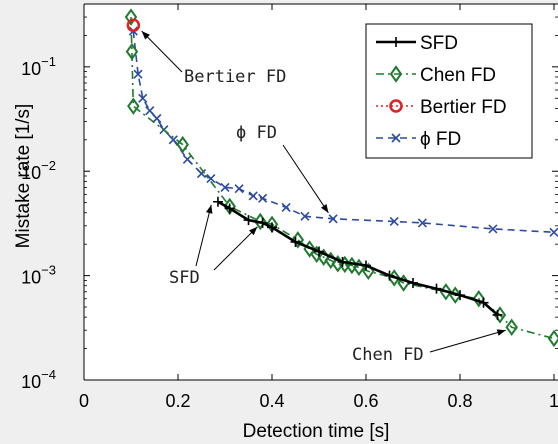 The width and height of the screenshot is (558, 444). I want to click on arrow-sfd-b-head, so click(253, 231).